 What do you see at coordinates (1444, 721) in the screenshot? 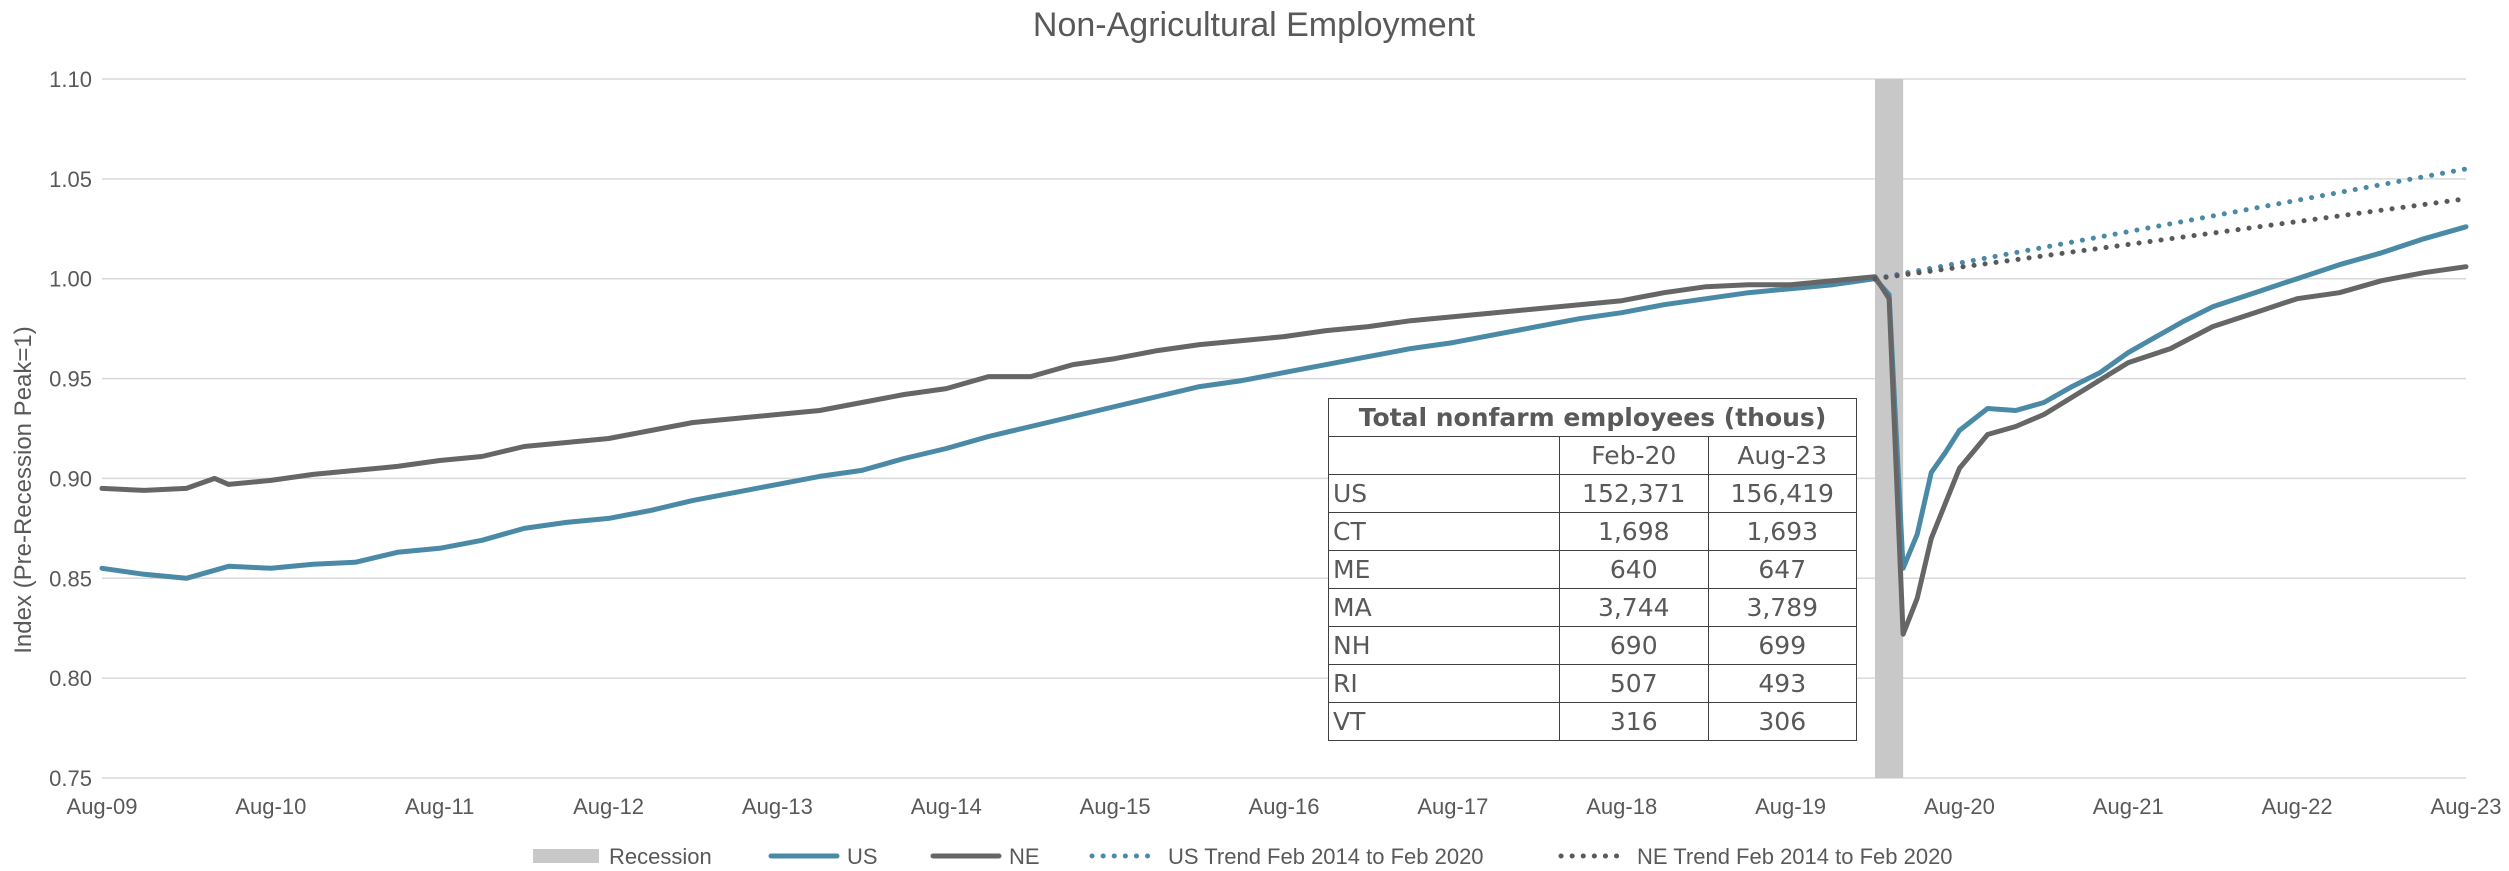
I see `row-state: VT` at bounding box center [1444, 721].